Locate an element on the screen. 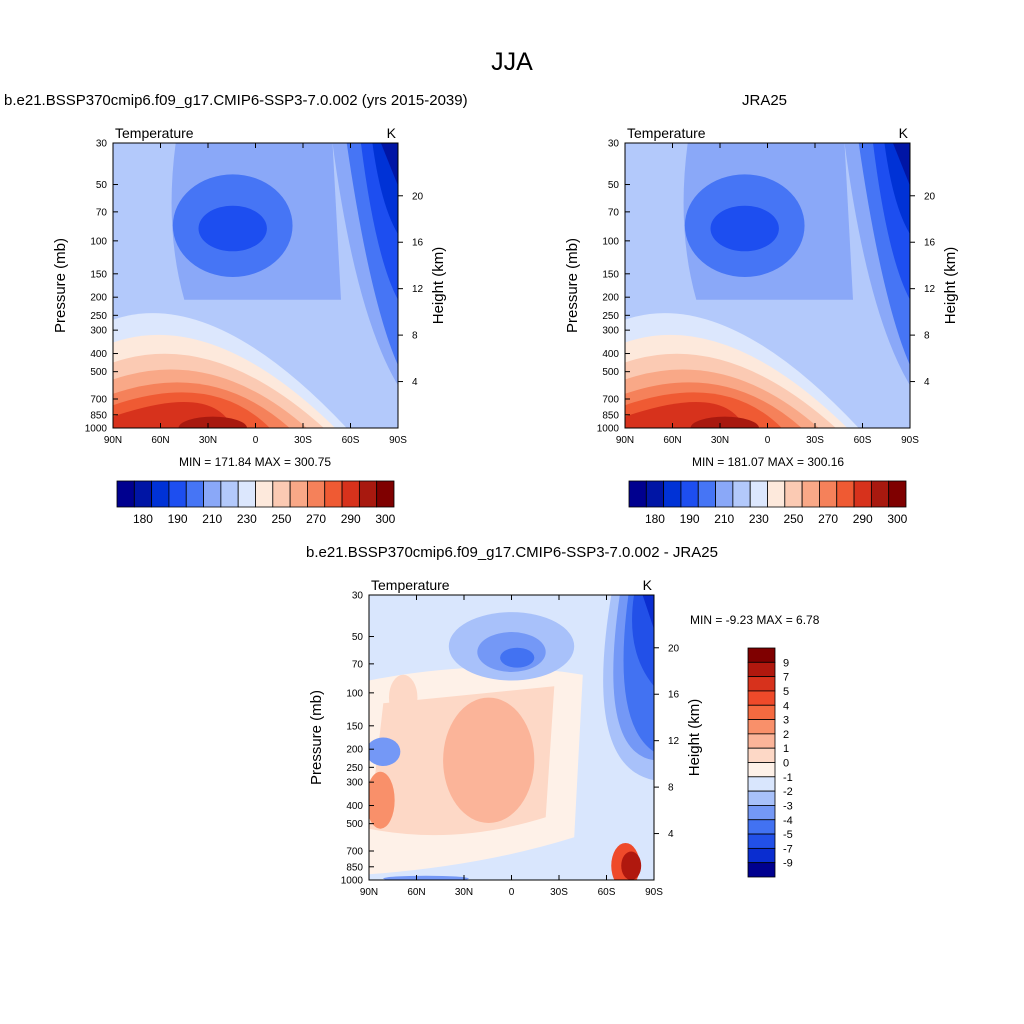 This screenshot has height=1024, width=1024. y-tick-label: 850 is located at coordinates (354, 867).